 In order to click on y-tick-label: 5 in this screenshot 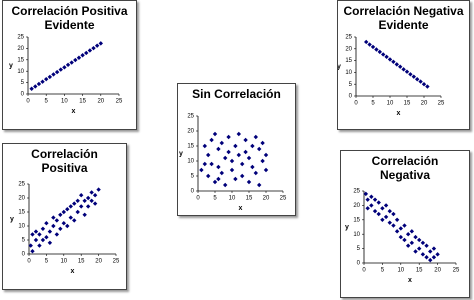, I will do `click(23, 83)`.